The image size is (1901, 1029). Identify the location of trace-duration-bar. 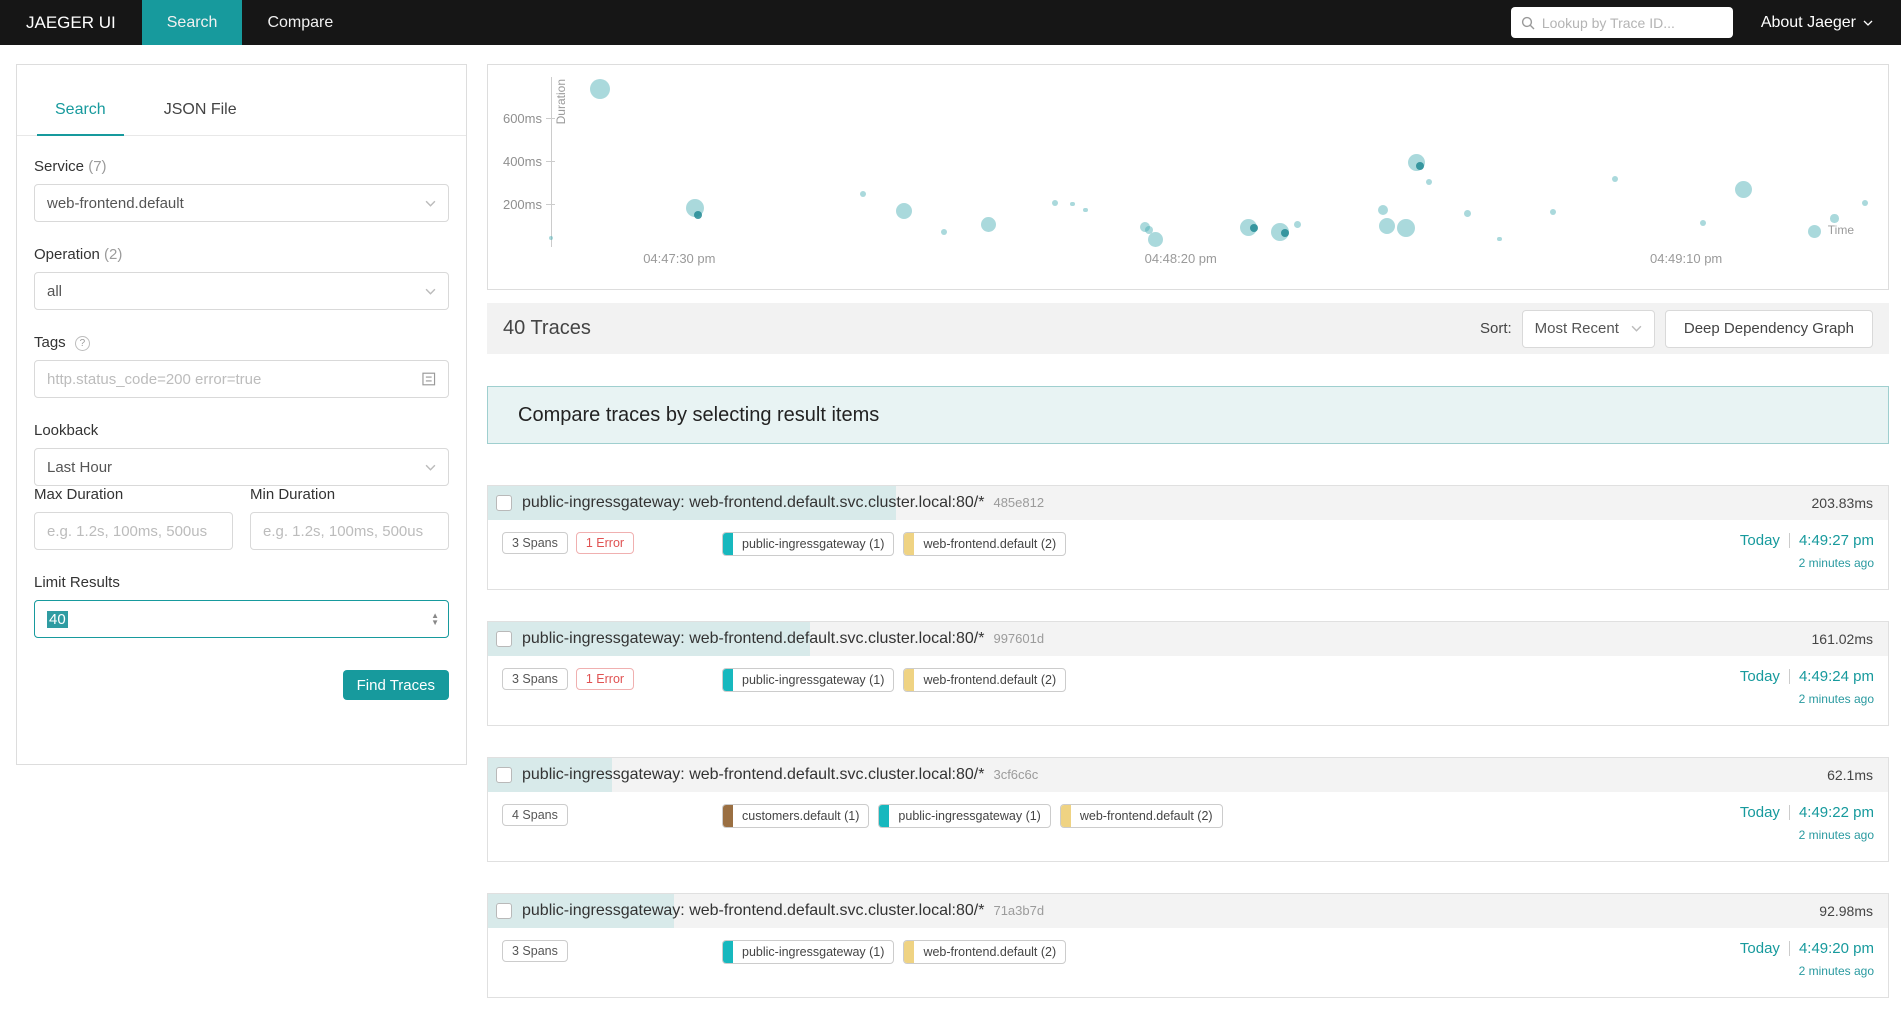
(649, 639).